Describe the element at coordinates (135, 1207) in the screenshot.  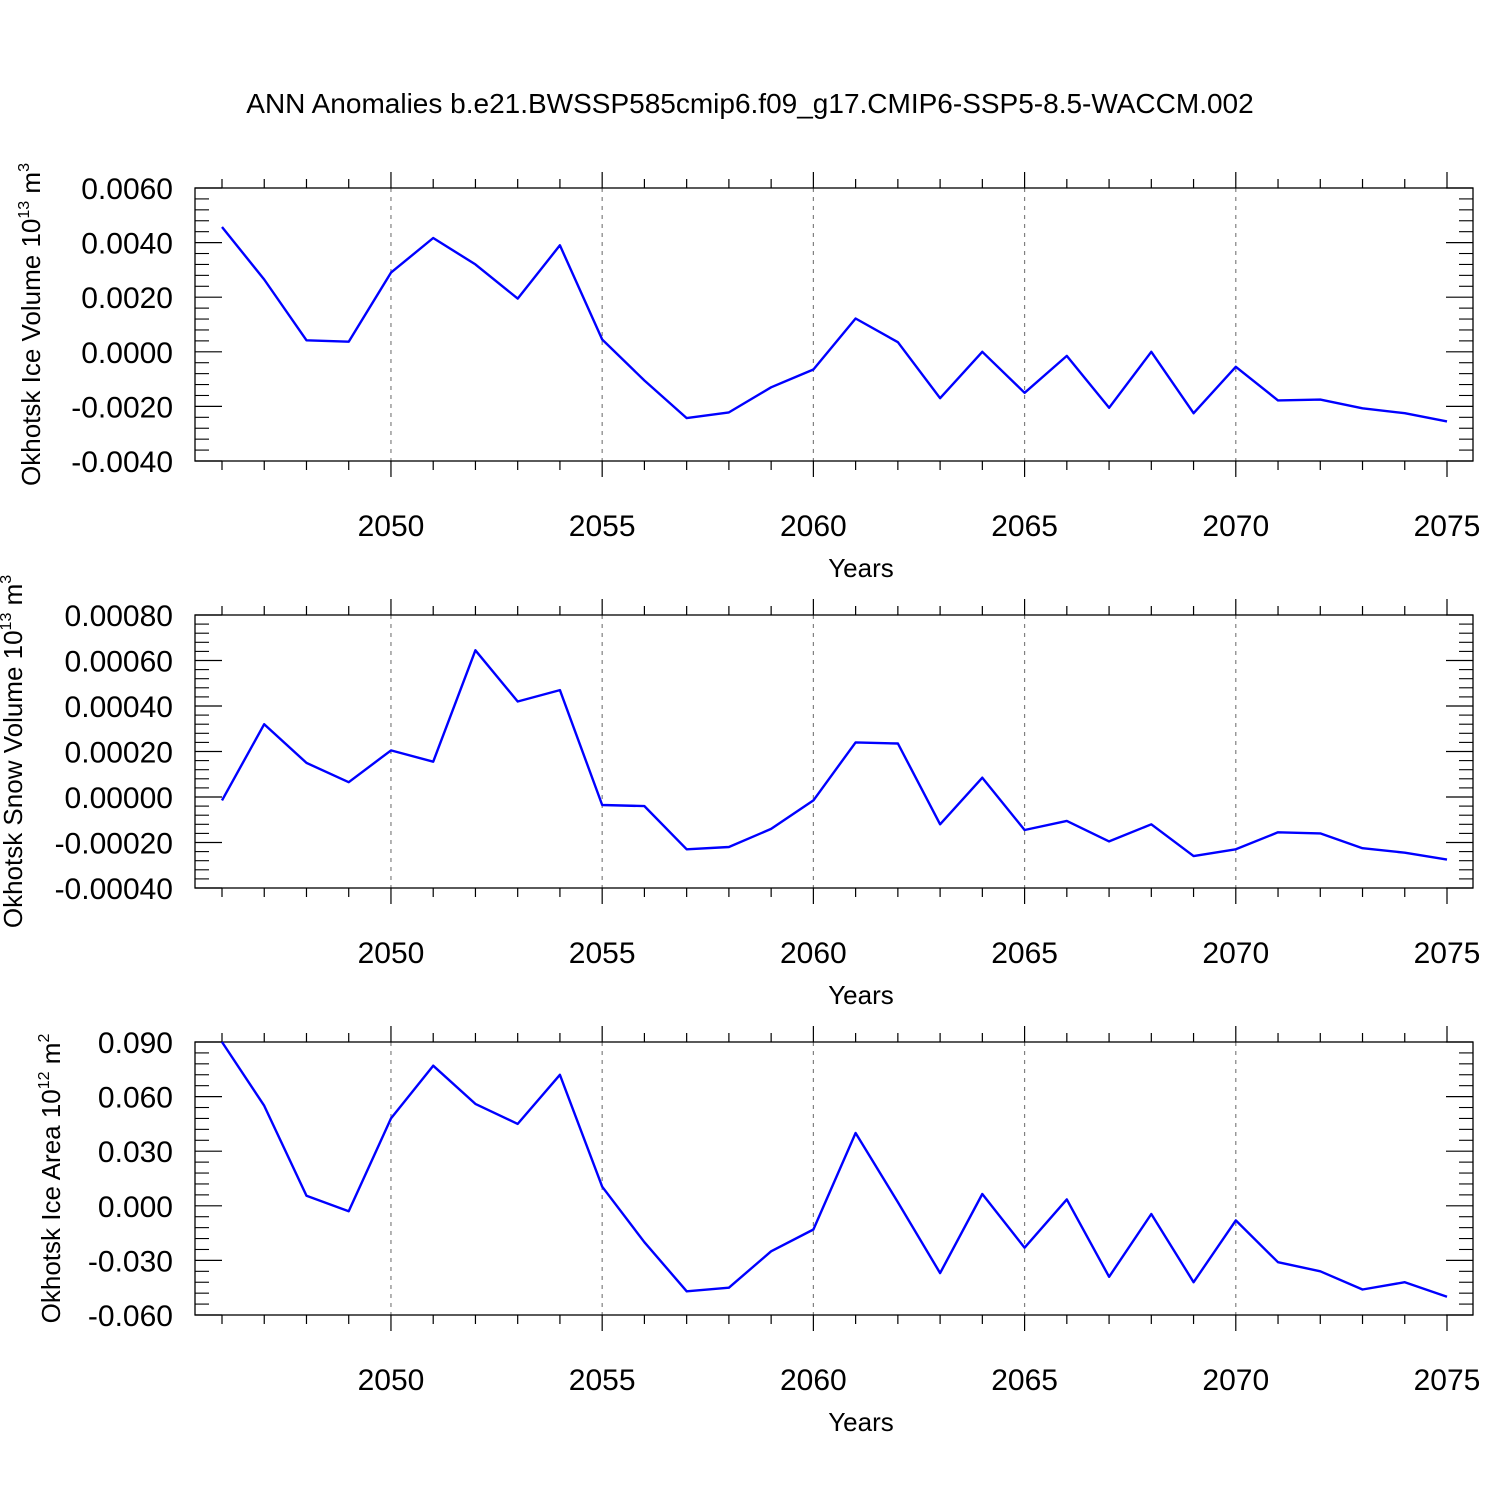
I see `y-tick-label: 0.000` at that location.